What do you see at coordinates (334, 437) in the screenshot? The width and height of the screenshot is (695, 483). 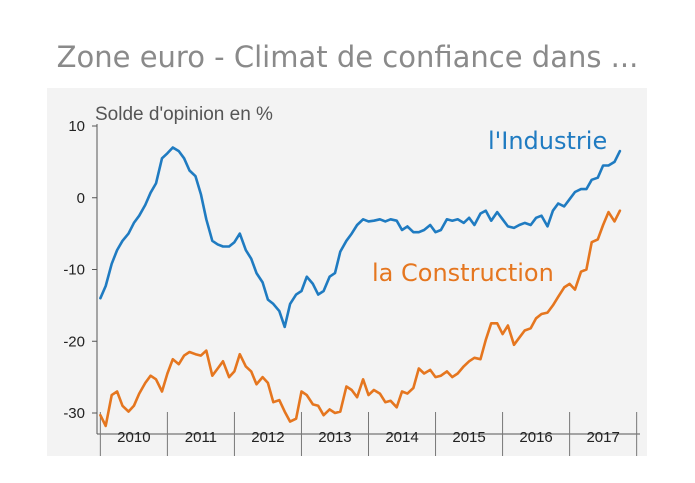 I see `year-label: 2013` at bounding box center [334, 437].